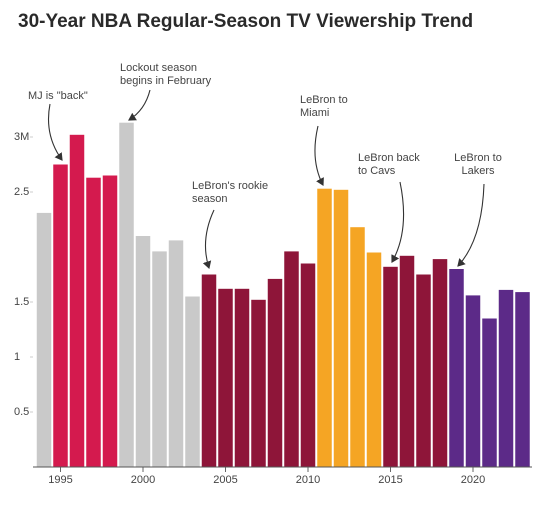 The image size is (554, 506). Describe the element at coordinates (21, 412) in the screenshot. I see `y-tick-label: 0.5` at that location.